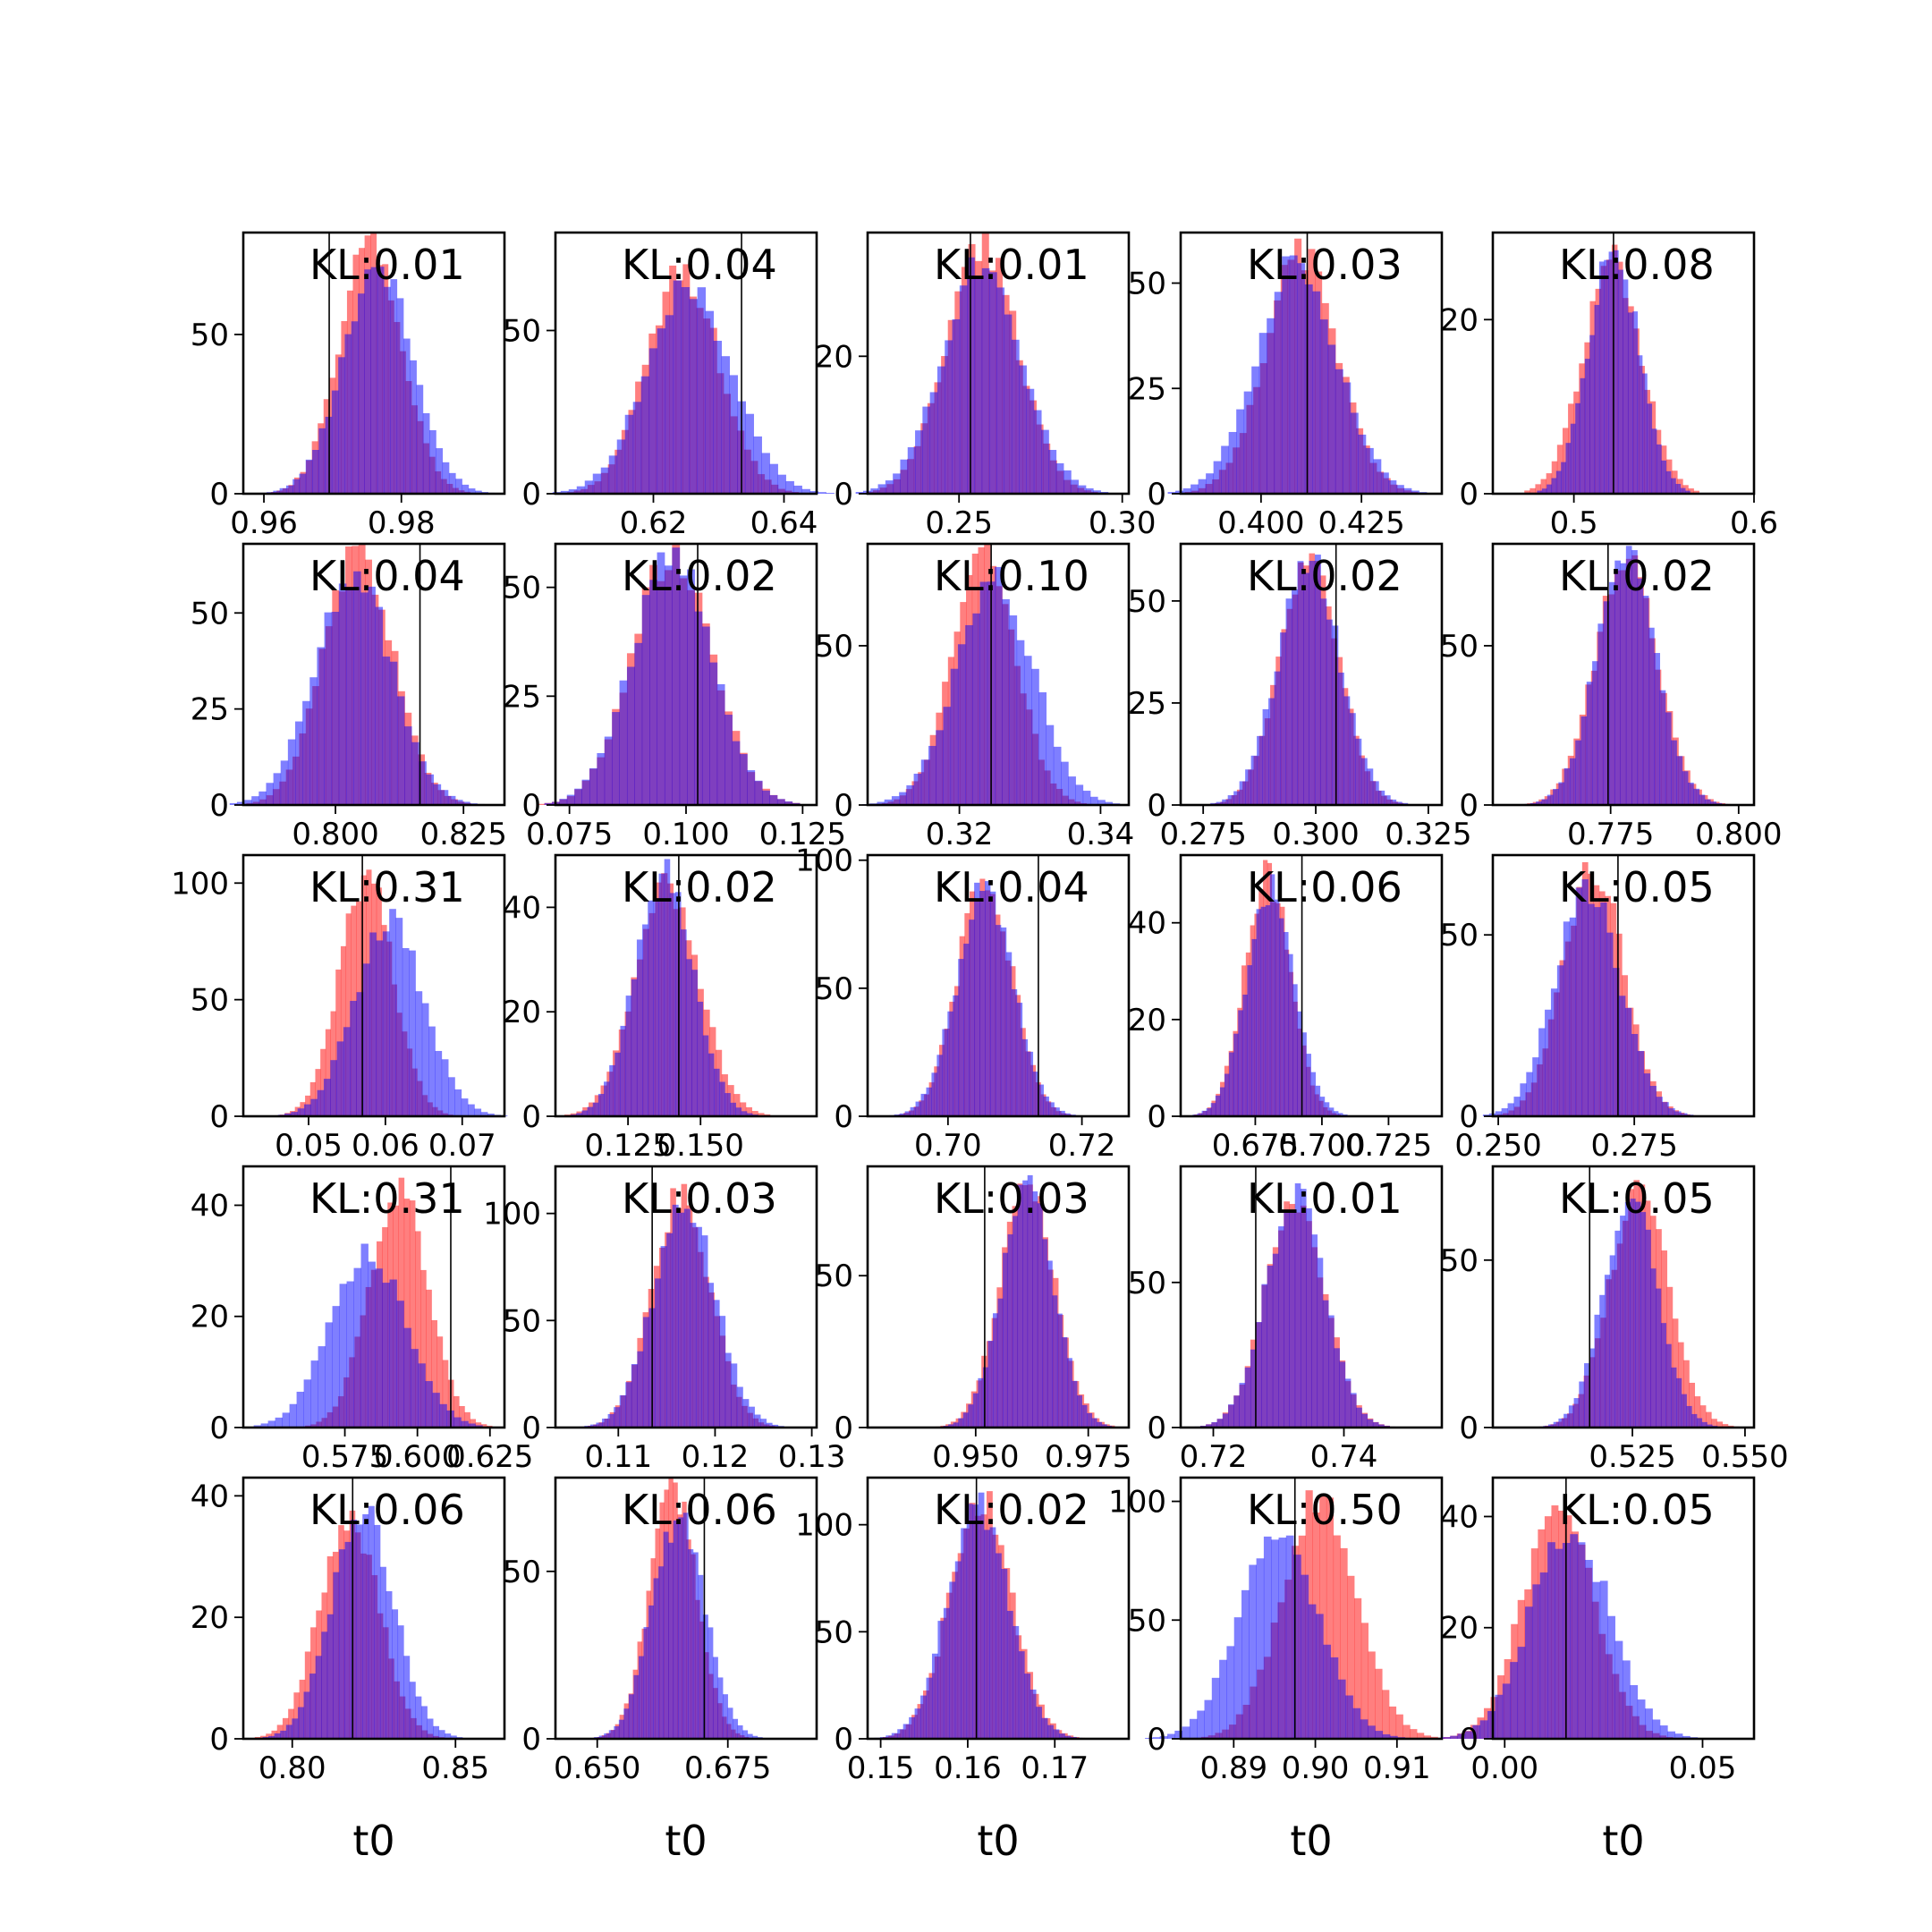 This screenshot has height=1932, width=1932. I want to click on x-tick-label: 0.96, so click(264, 523).